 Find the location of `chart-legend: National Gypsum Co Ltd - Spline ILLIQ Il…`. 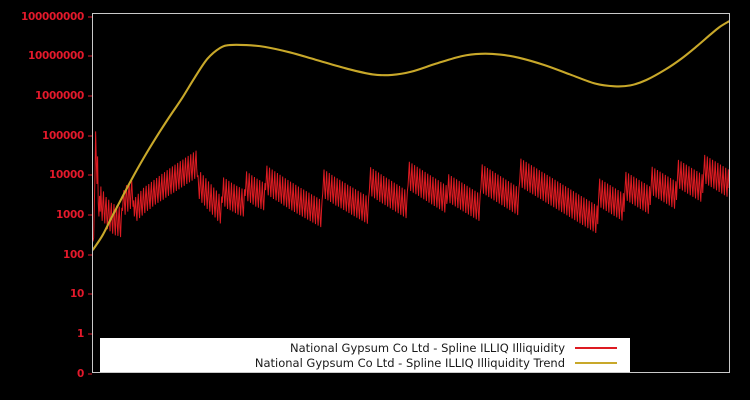

chart-legend: National Gypsum Co Ltd - Spline ILLIQ Il… is located at coordinates (365, 355).